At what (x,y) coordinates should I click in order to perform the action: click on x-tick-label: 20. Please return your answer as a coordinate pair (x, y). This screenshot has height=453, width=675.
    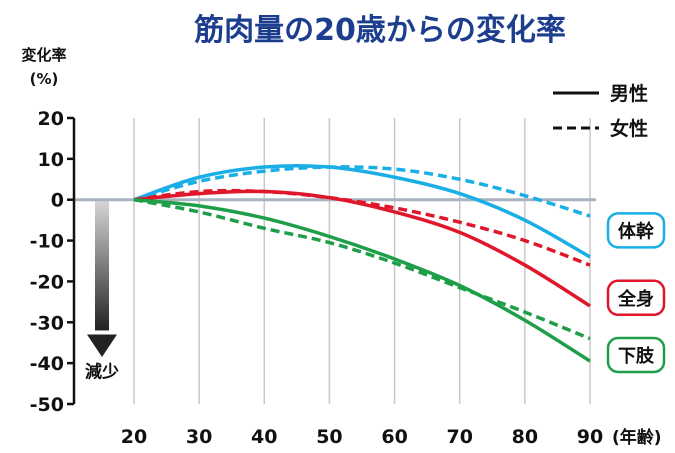
    Looking at the image, I should click on (134, 437).